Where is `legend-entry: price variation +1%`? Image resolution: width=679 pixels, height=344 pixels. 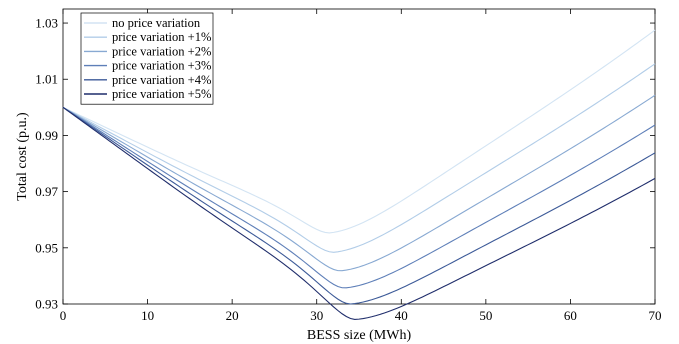
legend-entry: price variation +1% is located at coordinates (161, 37).